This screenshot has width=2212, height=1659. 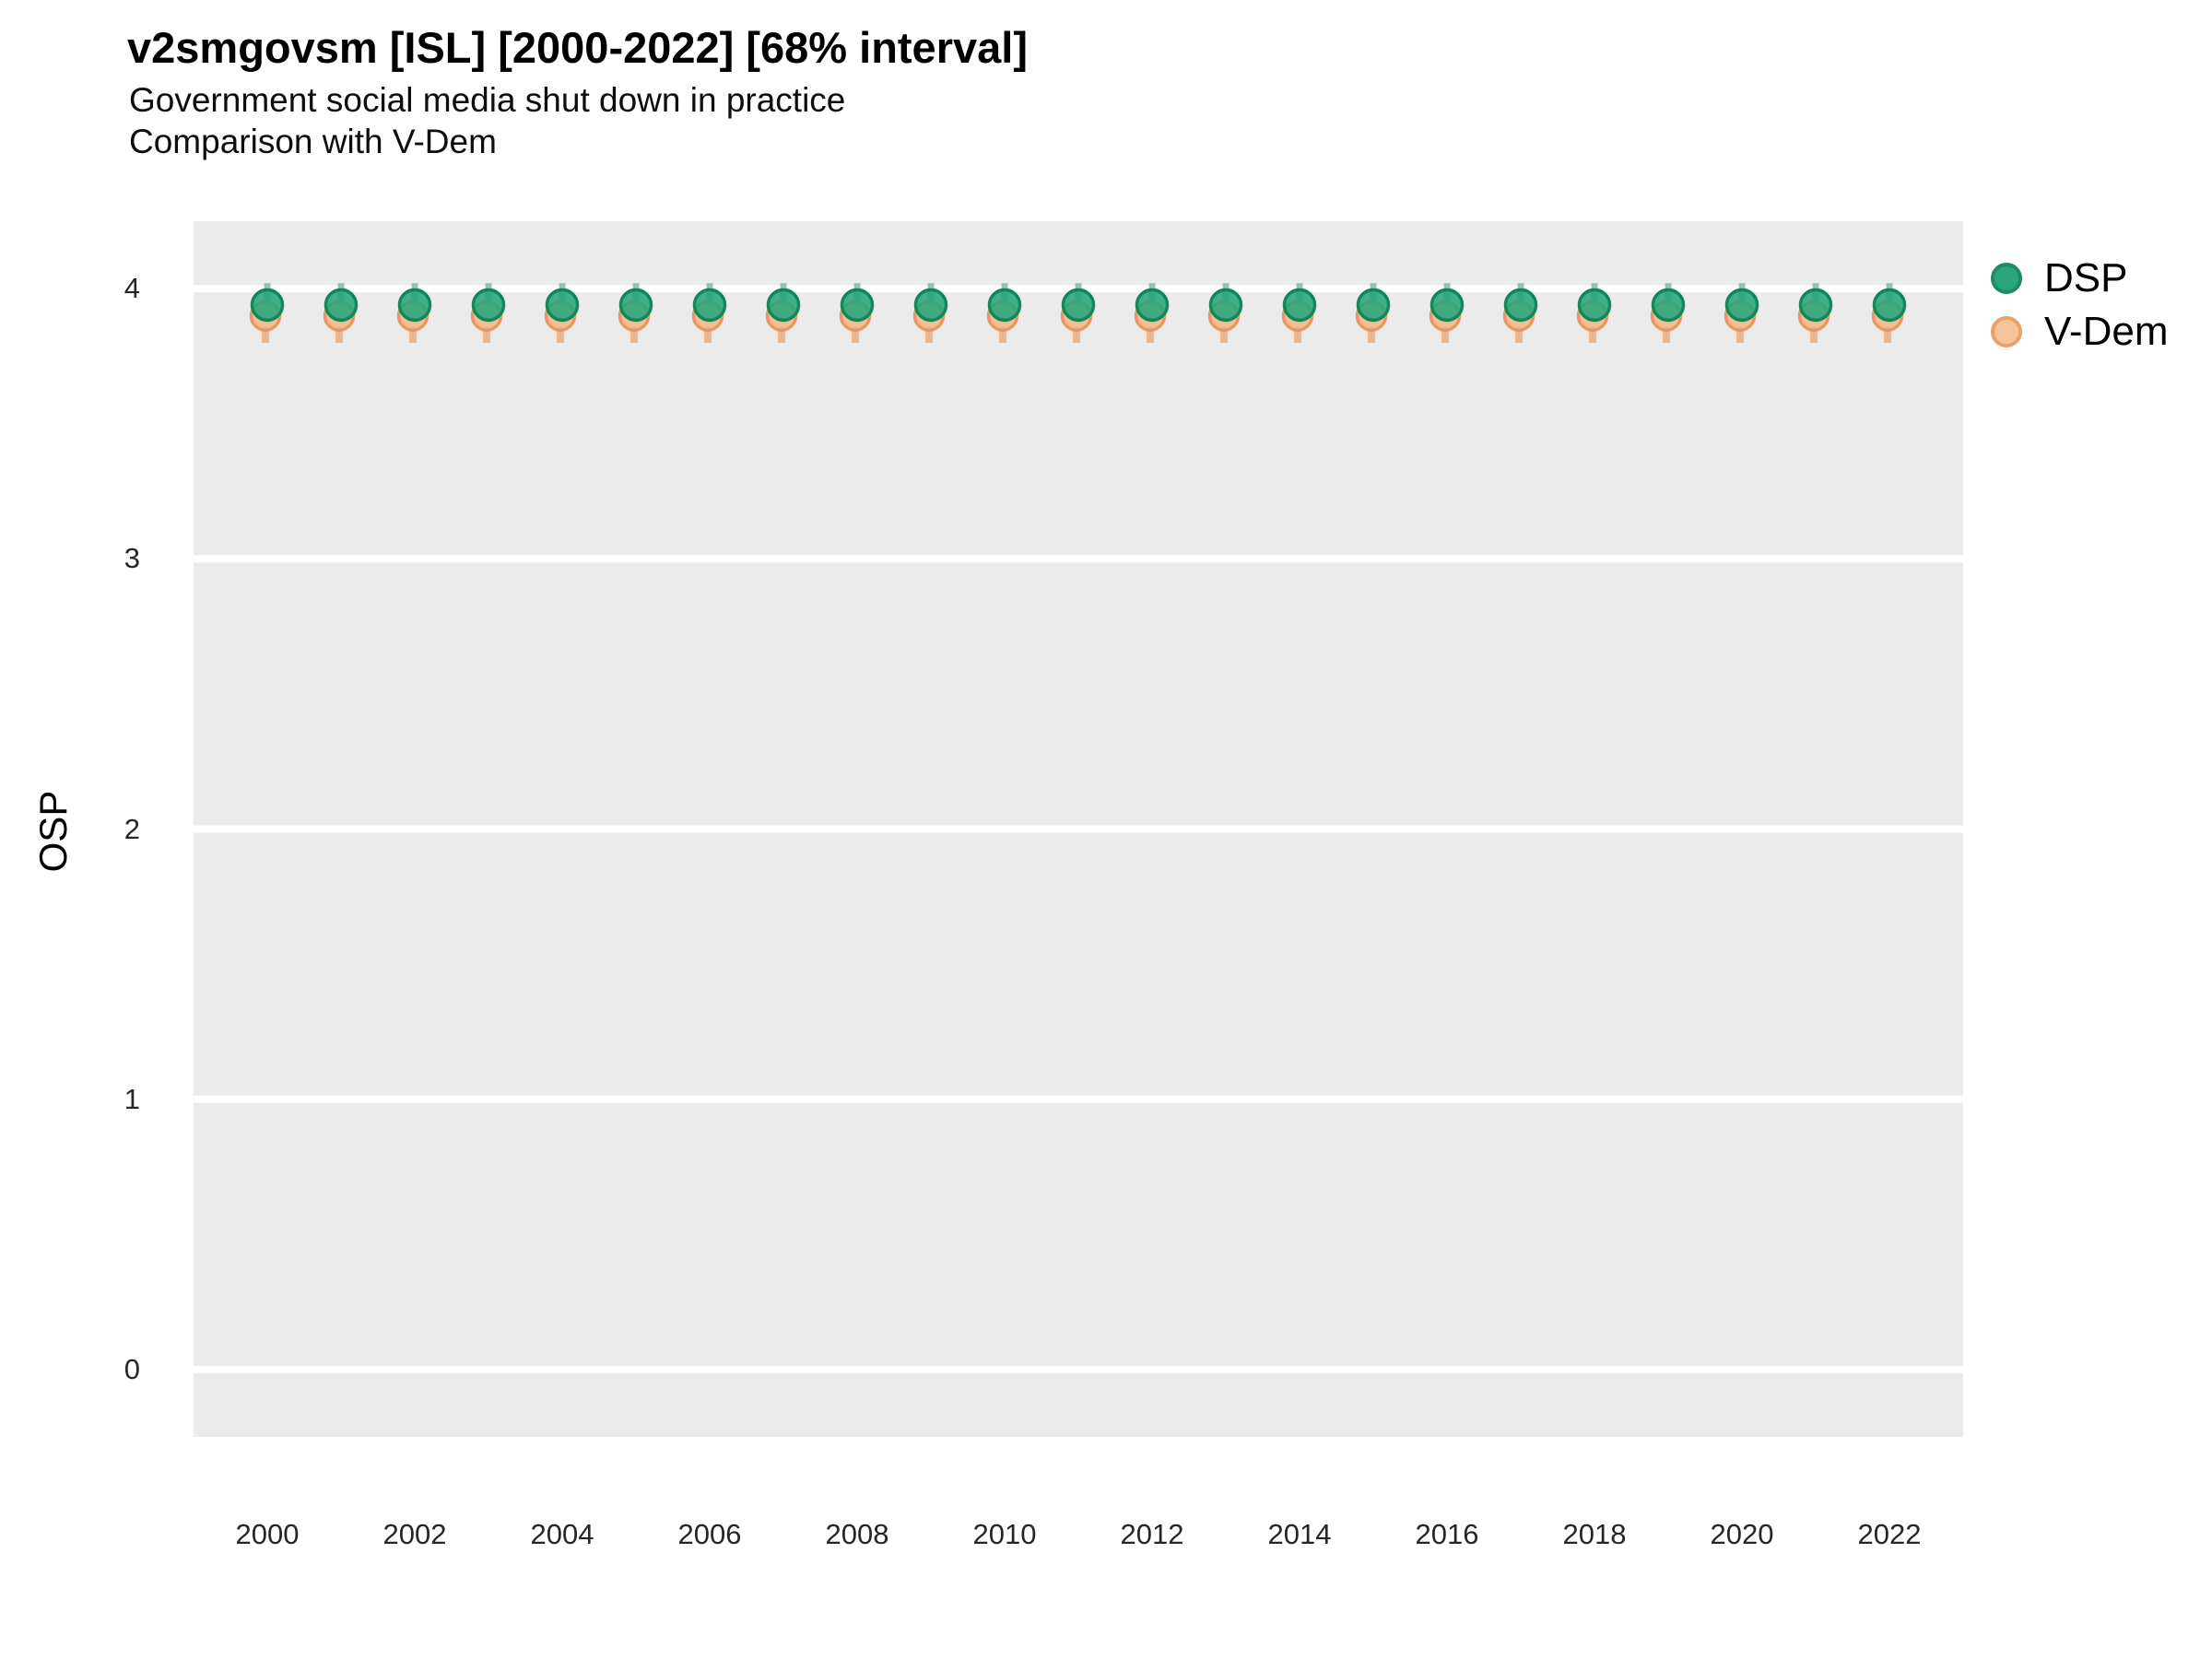 What do you see at coordinates (1889, 1534) in the screenshot?
I see `x-tick-label-2022: 2022` at bounding box center [1889, 1534].